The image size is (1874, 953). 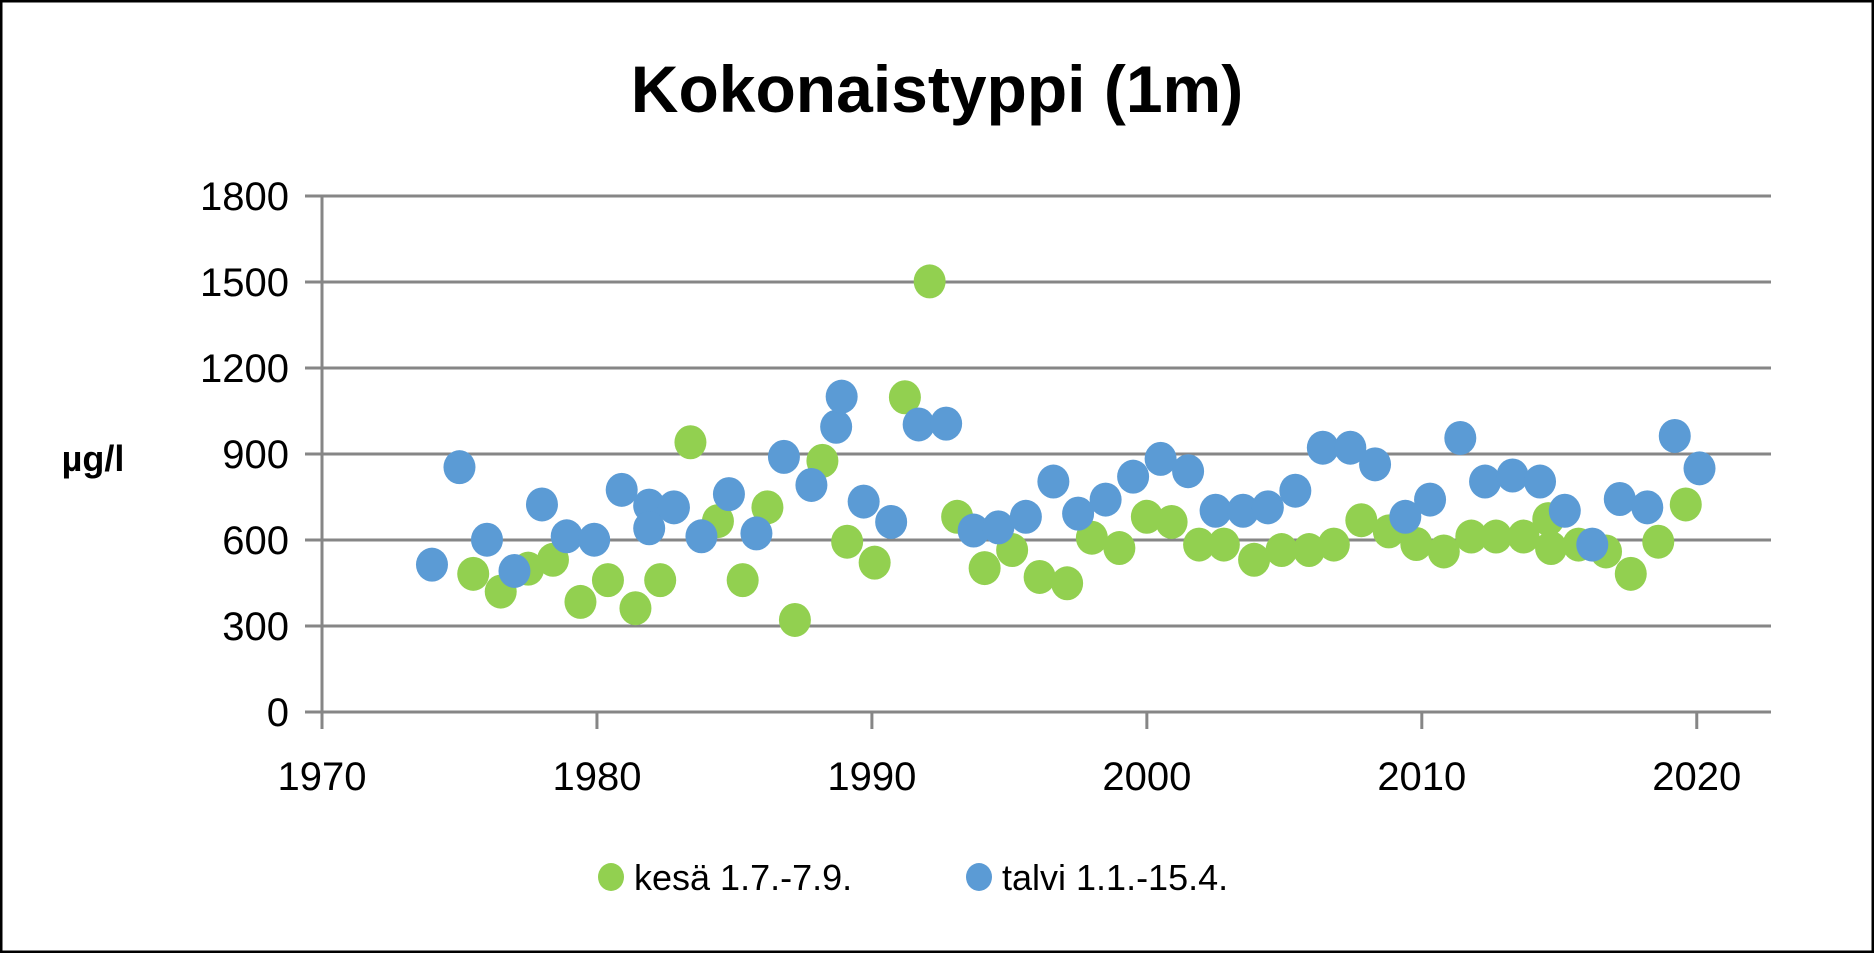 What do you see at coordinates (255, 627) in the screenshot?
I see `y-tick-label: 300` at bounding box center [255, 627].